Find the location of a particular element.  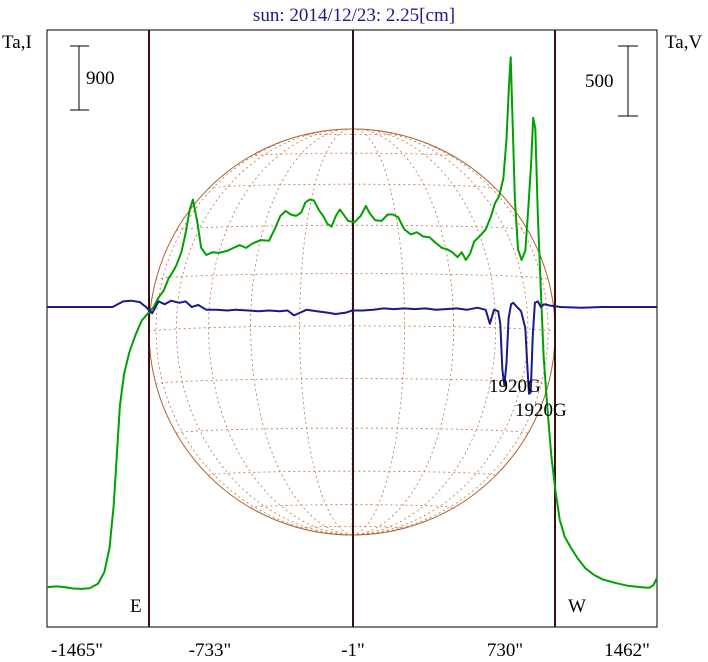

chart-title: sun: 2014/12/23: 2.25[cm] is located at coordinates (354, 15).